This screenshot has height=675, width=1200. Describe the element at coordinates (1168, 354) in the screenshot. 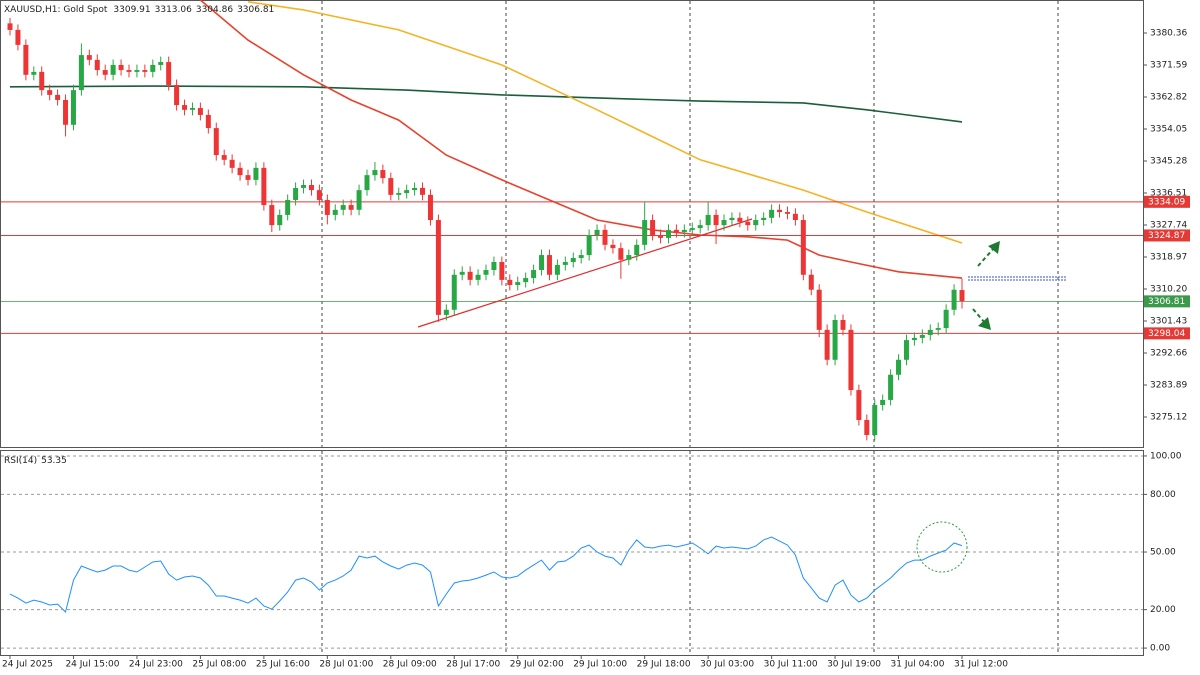

I see `y-tick-label: 3292.66` at that location.